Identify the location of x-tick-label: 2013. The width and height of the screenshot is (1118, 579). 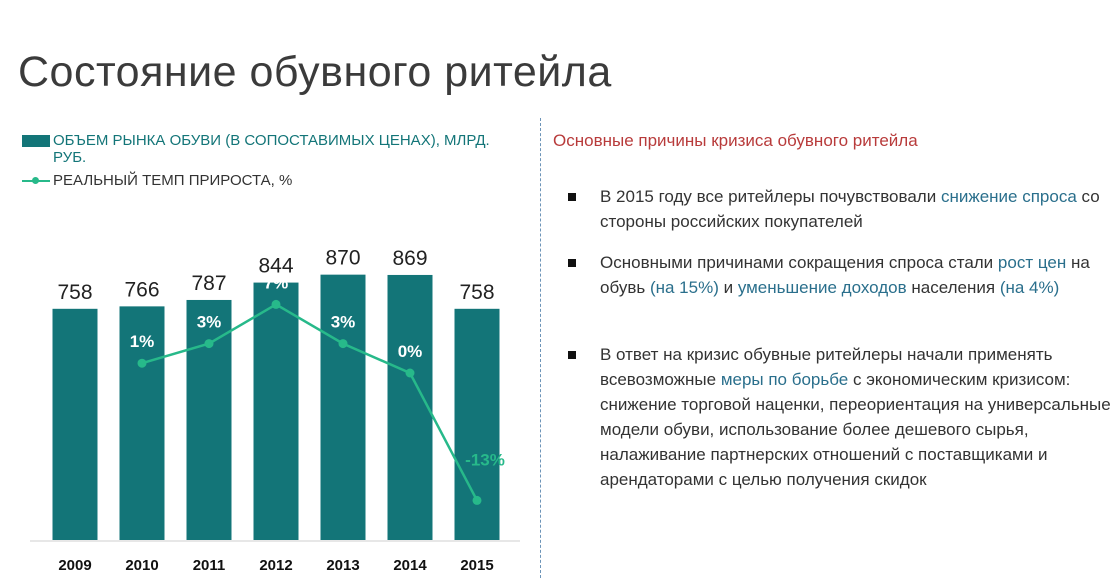
(342, 565).